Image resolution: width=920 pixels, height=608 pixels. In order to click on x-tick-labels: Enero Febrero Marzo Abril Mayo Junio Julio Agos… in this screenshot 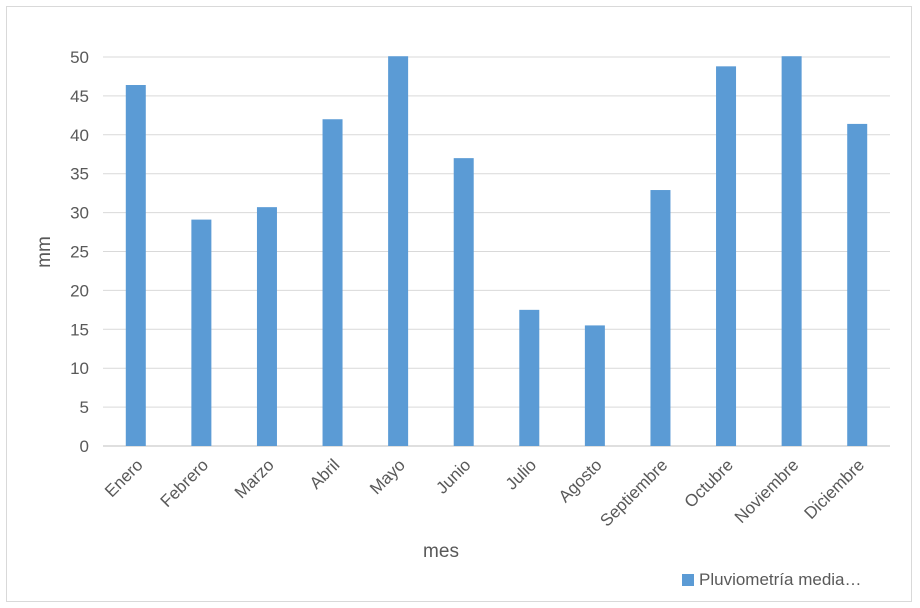, I will do `click(484, 492)`.